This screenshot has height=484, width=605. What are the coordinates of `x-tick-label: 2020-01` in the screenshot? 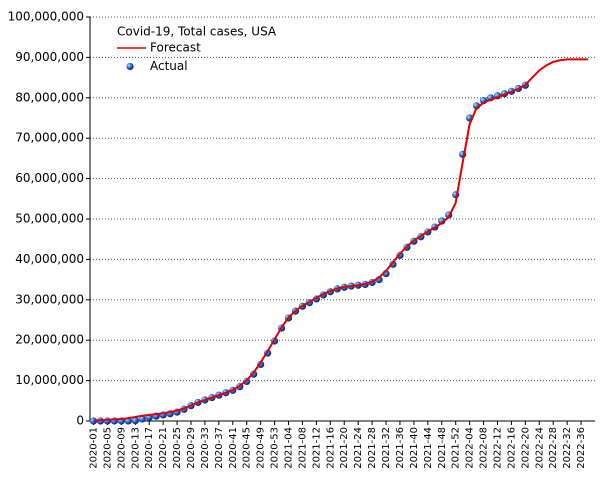 It's located at (93, 448).